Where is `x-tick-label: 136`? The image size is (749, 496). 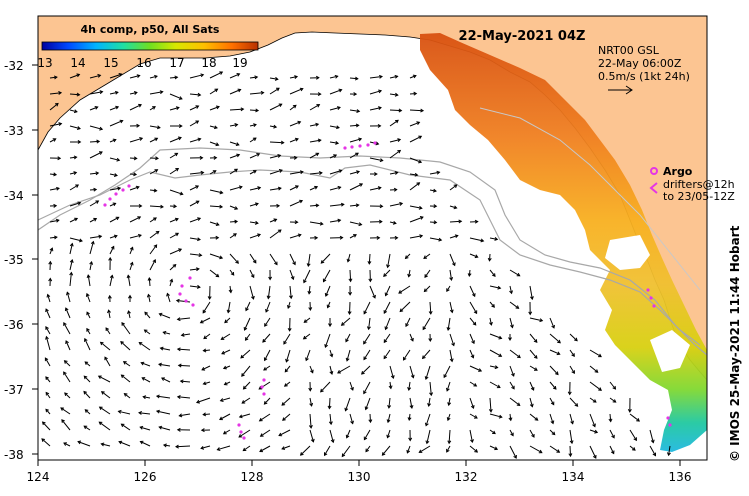 x-tick-label: 136 is located at coordinates (680, 477).